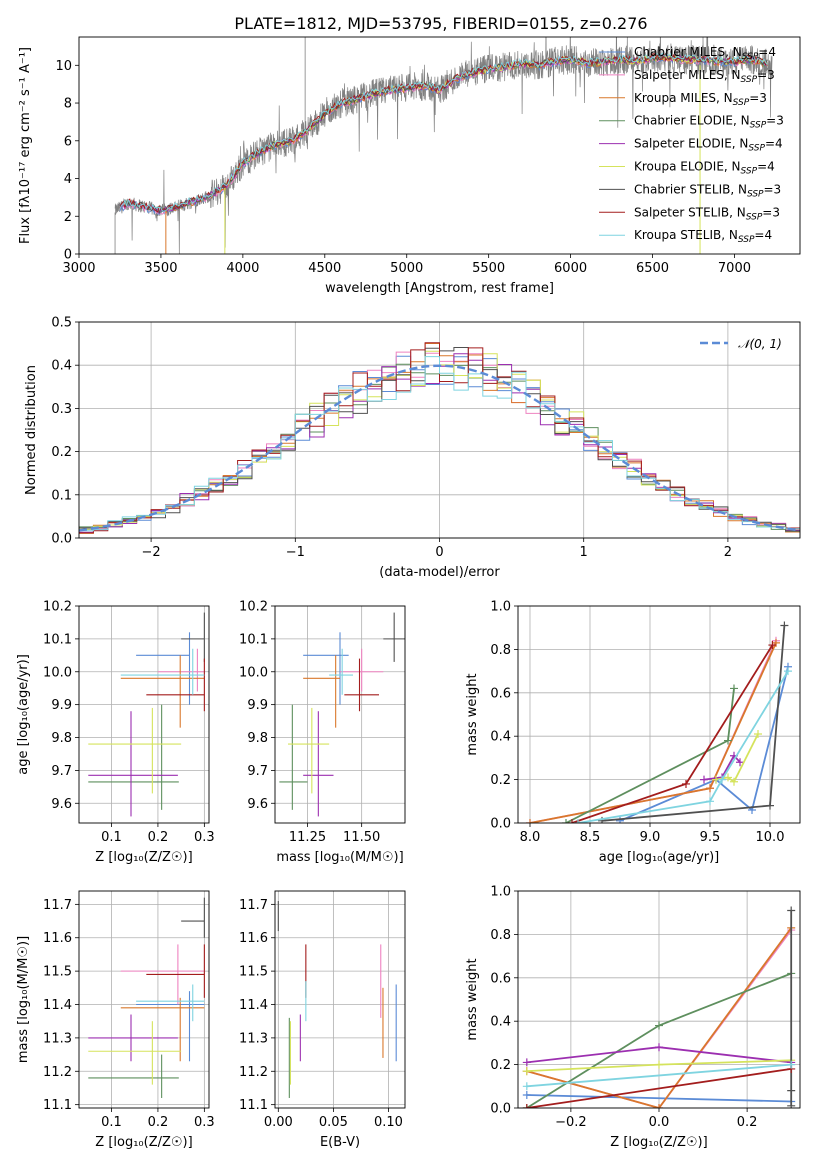 Image resolution: width=819 pixels, height=1170 pixels. I want to click on y-tick-label: 0, so click(68, 255).